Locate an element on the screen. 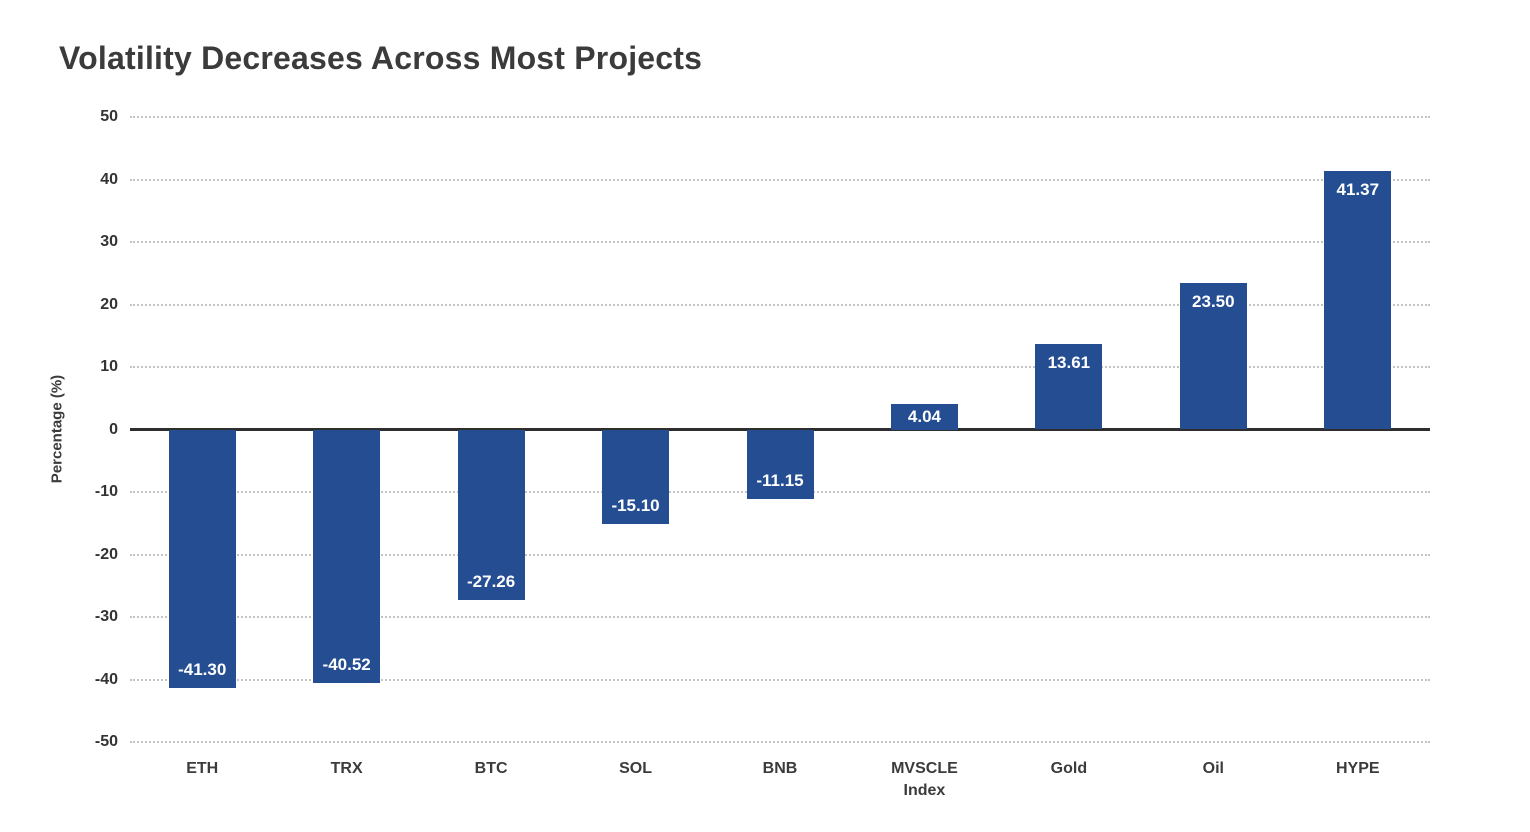  y-tick-label-30: 30 is located at coordinates (109, 241).